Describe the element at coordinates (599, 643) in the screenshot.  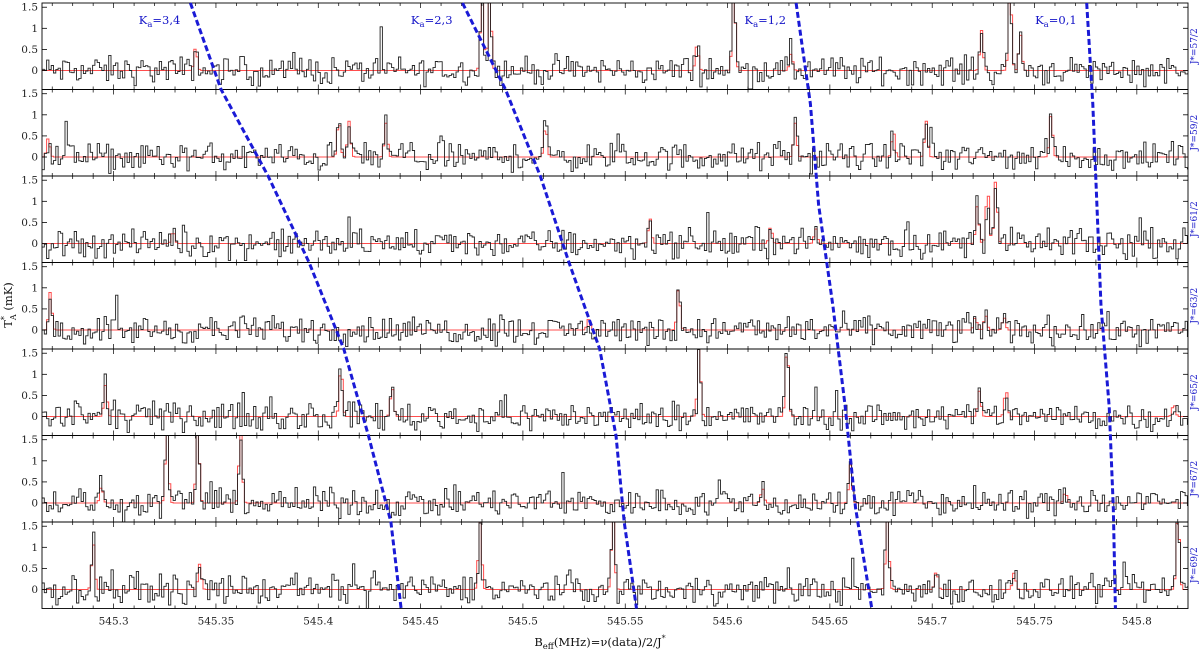
I see `x-axis-title: Beff(MHz)=ν(data)/2/J*` at that location.